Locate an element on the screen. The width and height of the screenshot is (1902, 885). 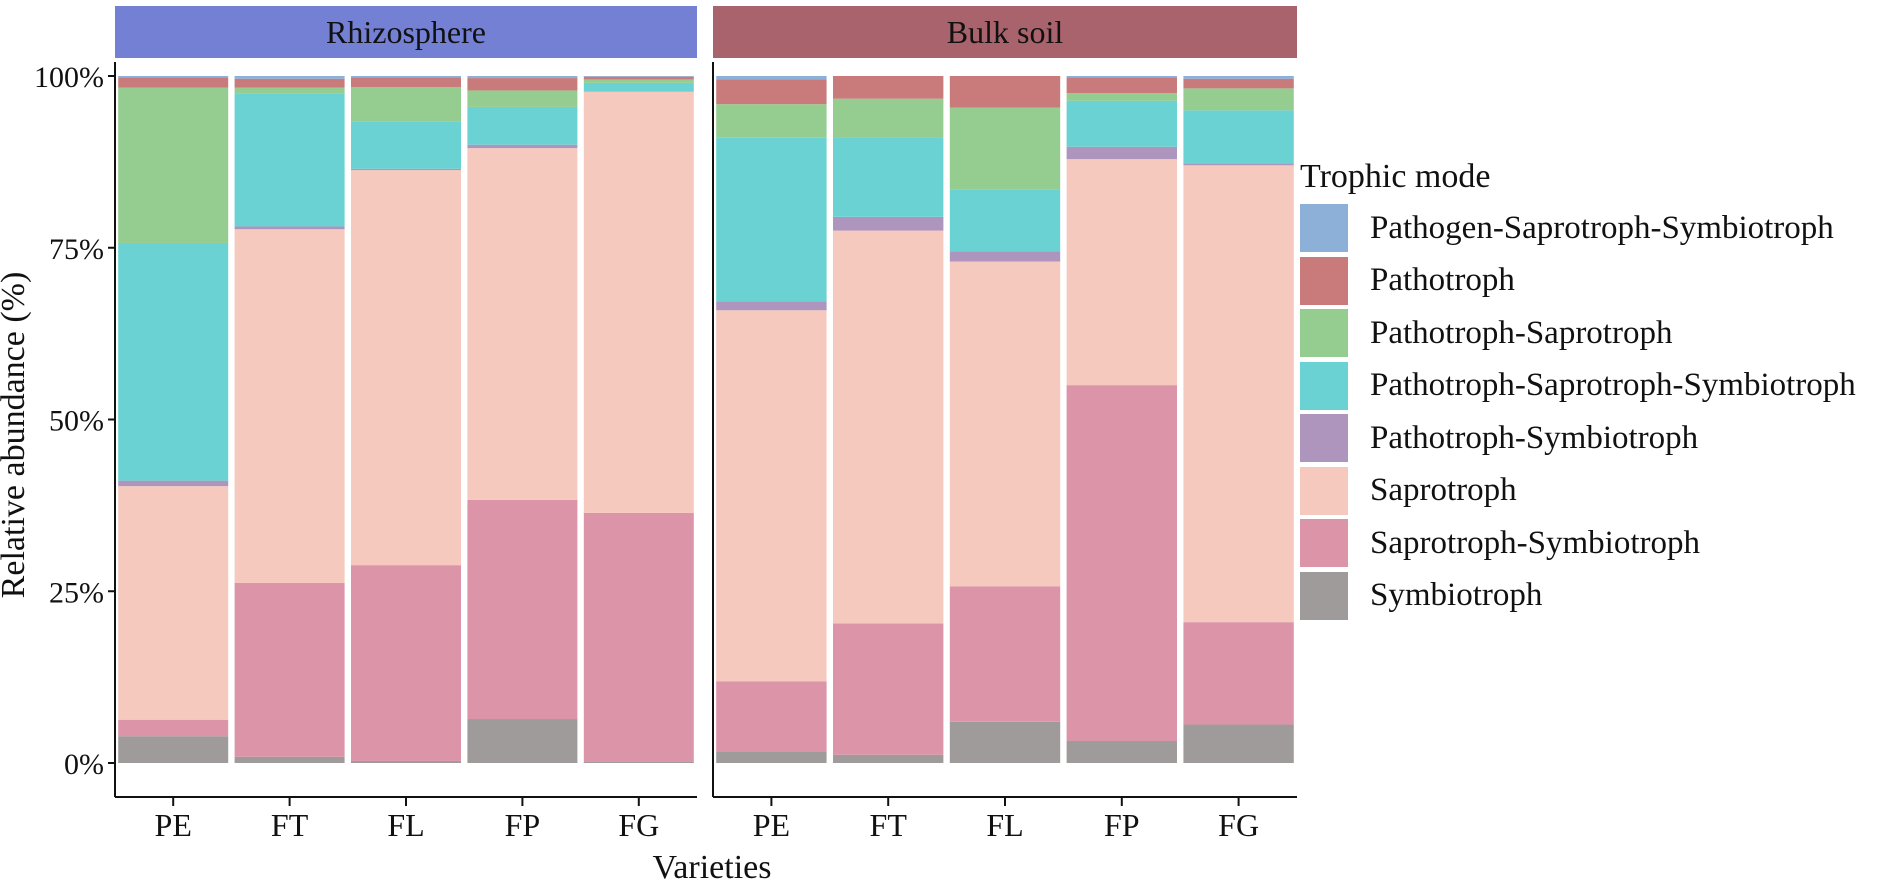
legend-swatch-saprotroph-symbiotroph is located at coordinates (1324, 543).